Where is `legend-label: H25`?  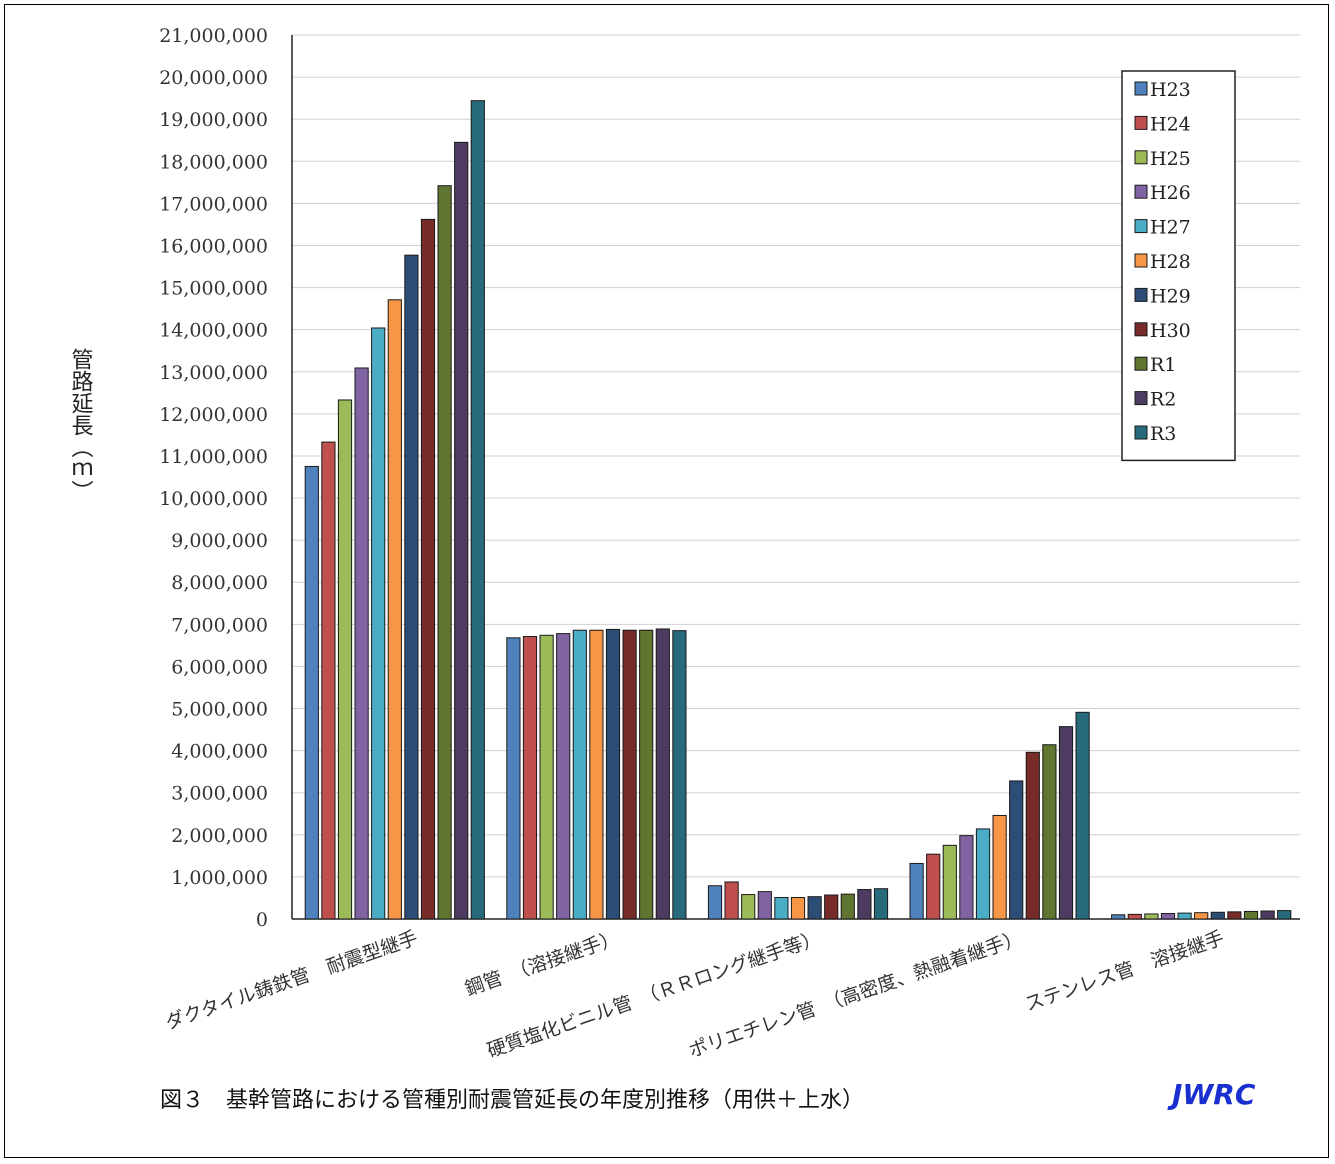
legend-label: H25 is located at coordinates (1170, 159).